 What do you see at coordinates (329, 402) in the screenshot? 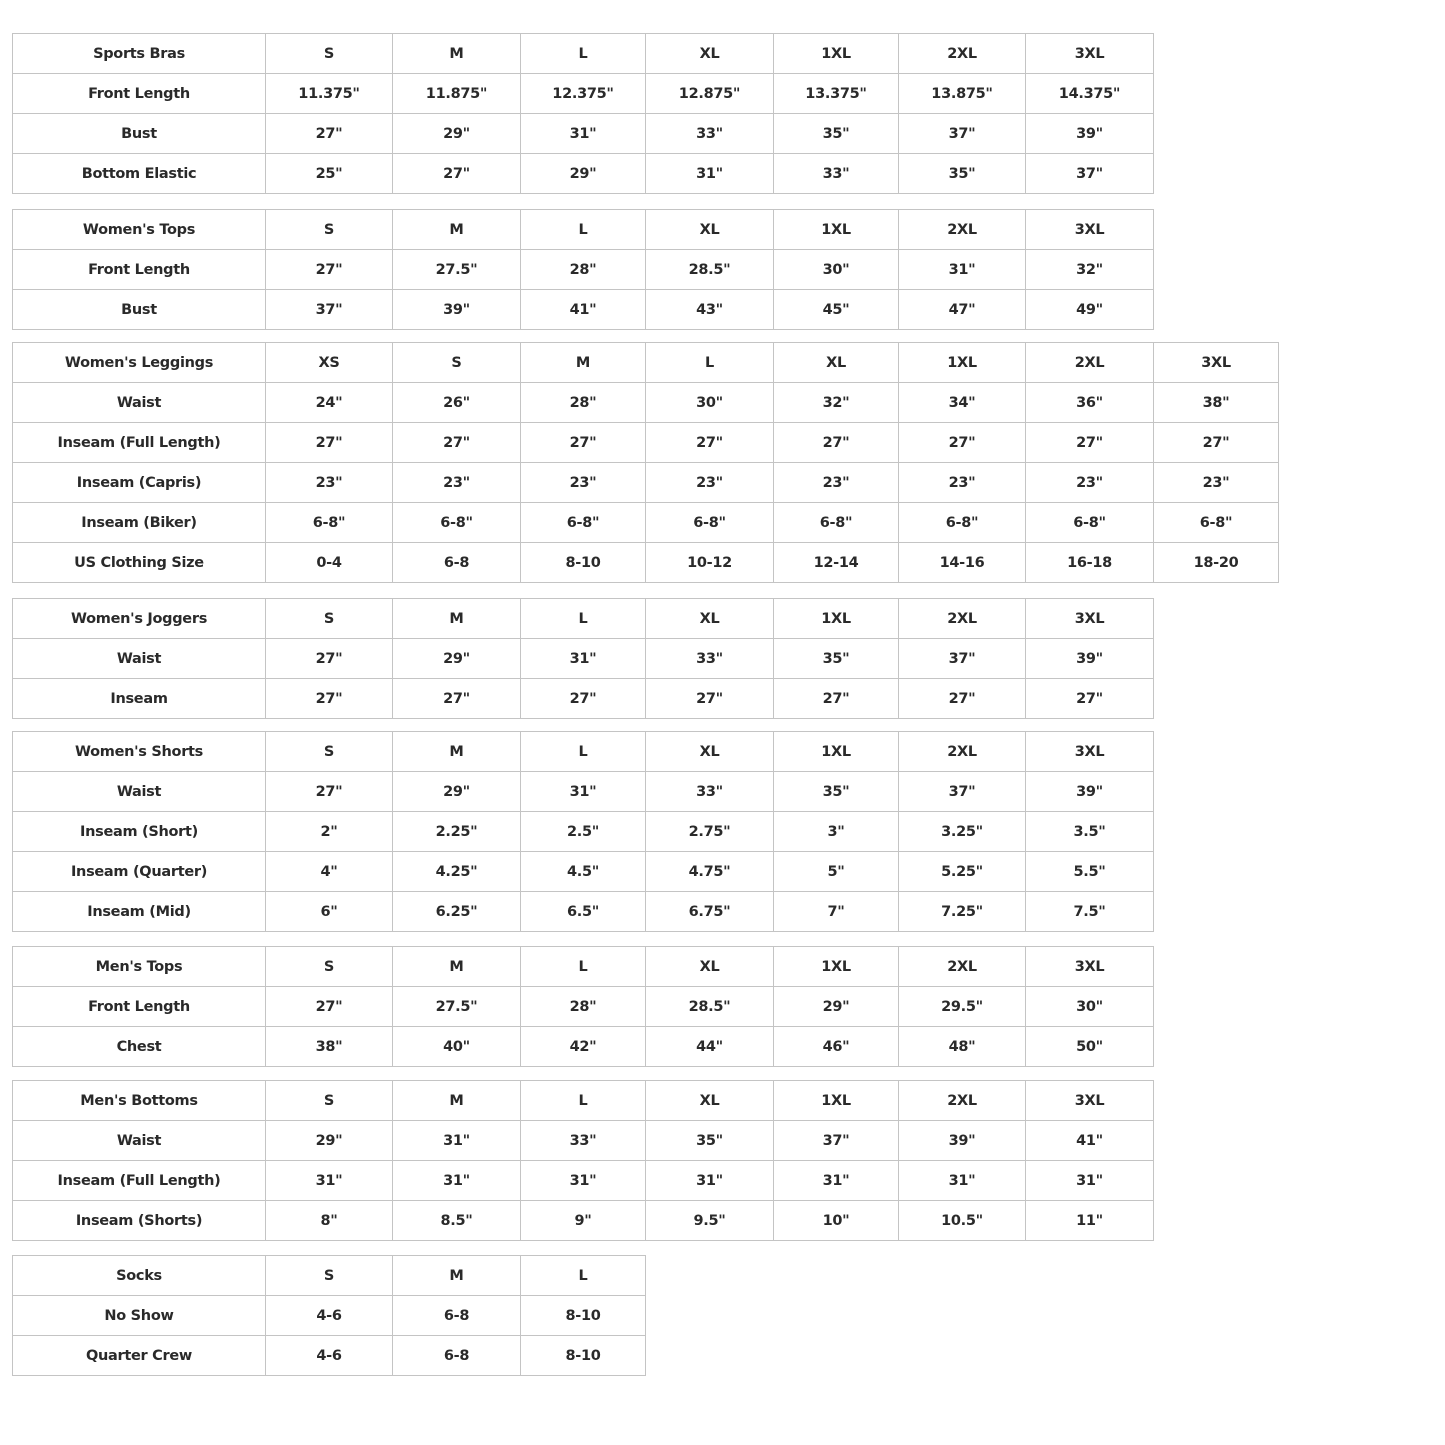
I see `measurement-cell: 24"` at bounding box center [329, 402].